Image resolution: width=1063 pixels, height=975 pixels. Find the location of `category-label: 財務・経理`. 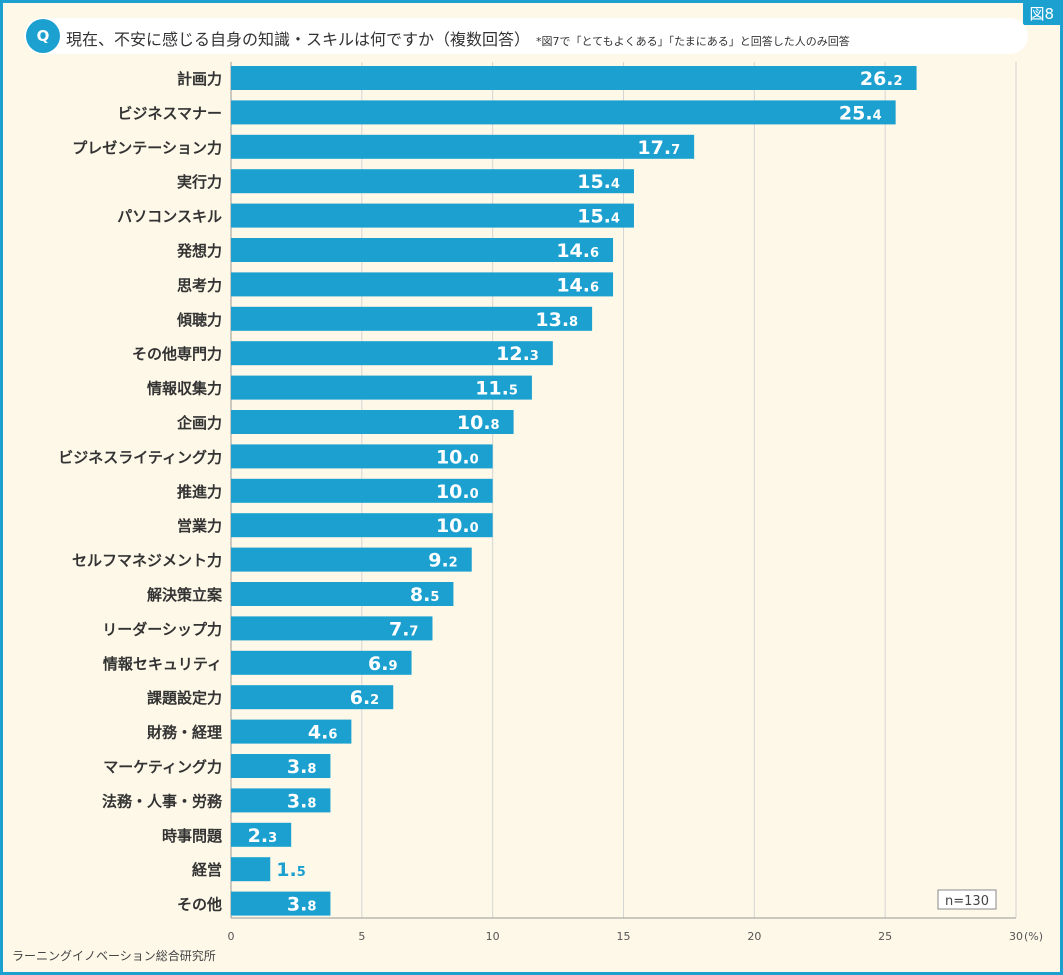

category-label: 財務・経理 is located at coordinates (184, 733).